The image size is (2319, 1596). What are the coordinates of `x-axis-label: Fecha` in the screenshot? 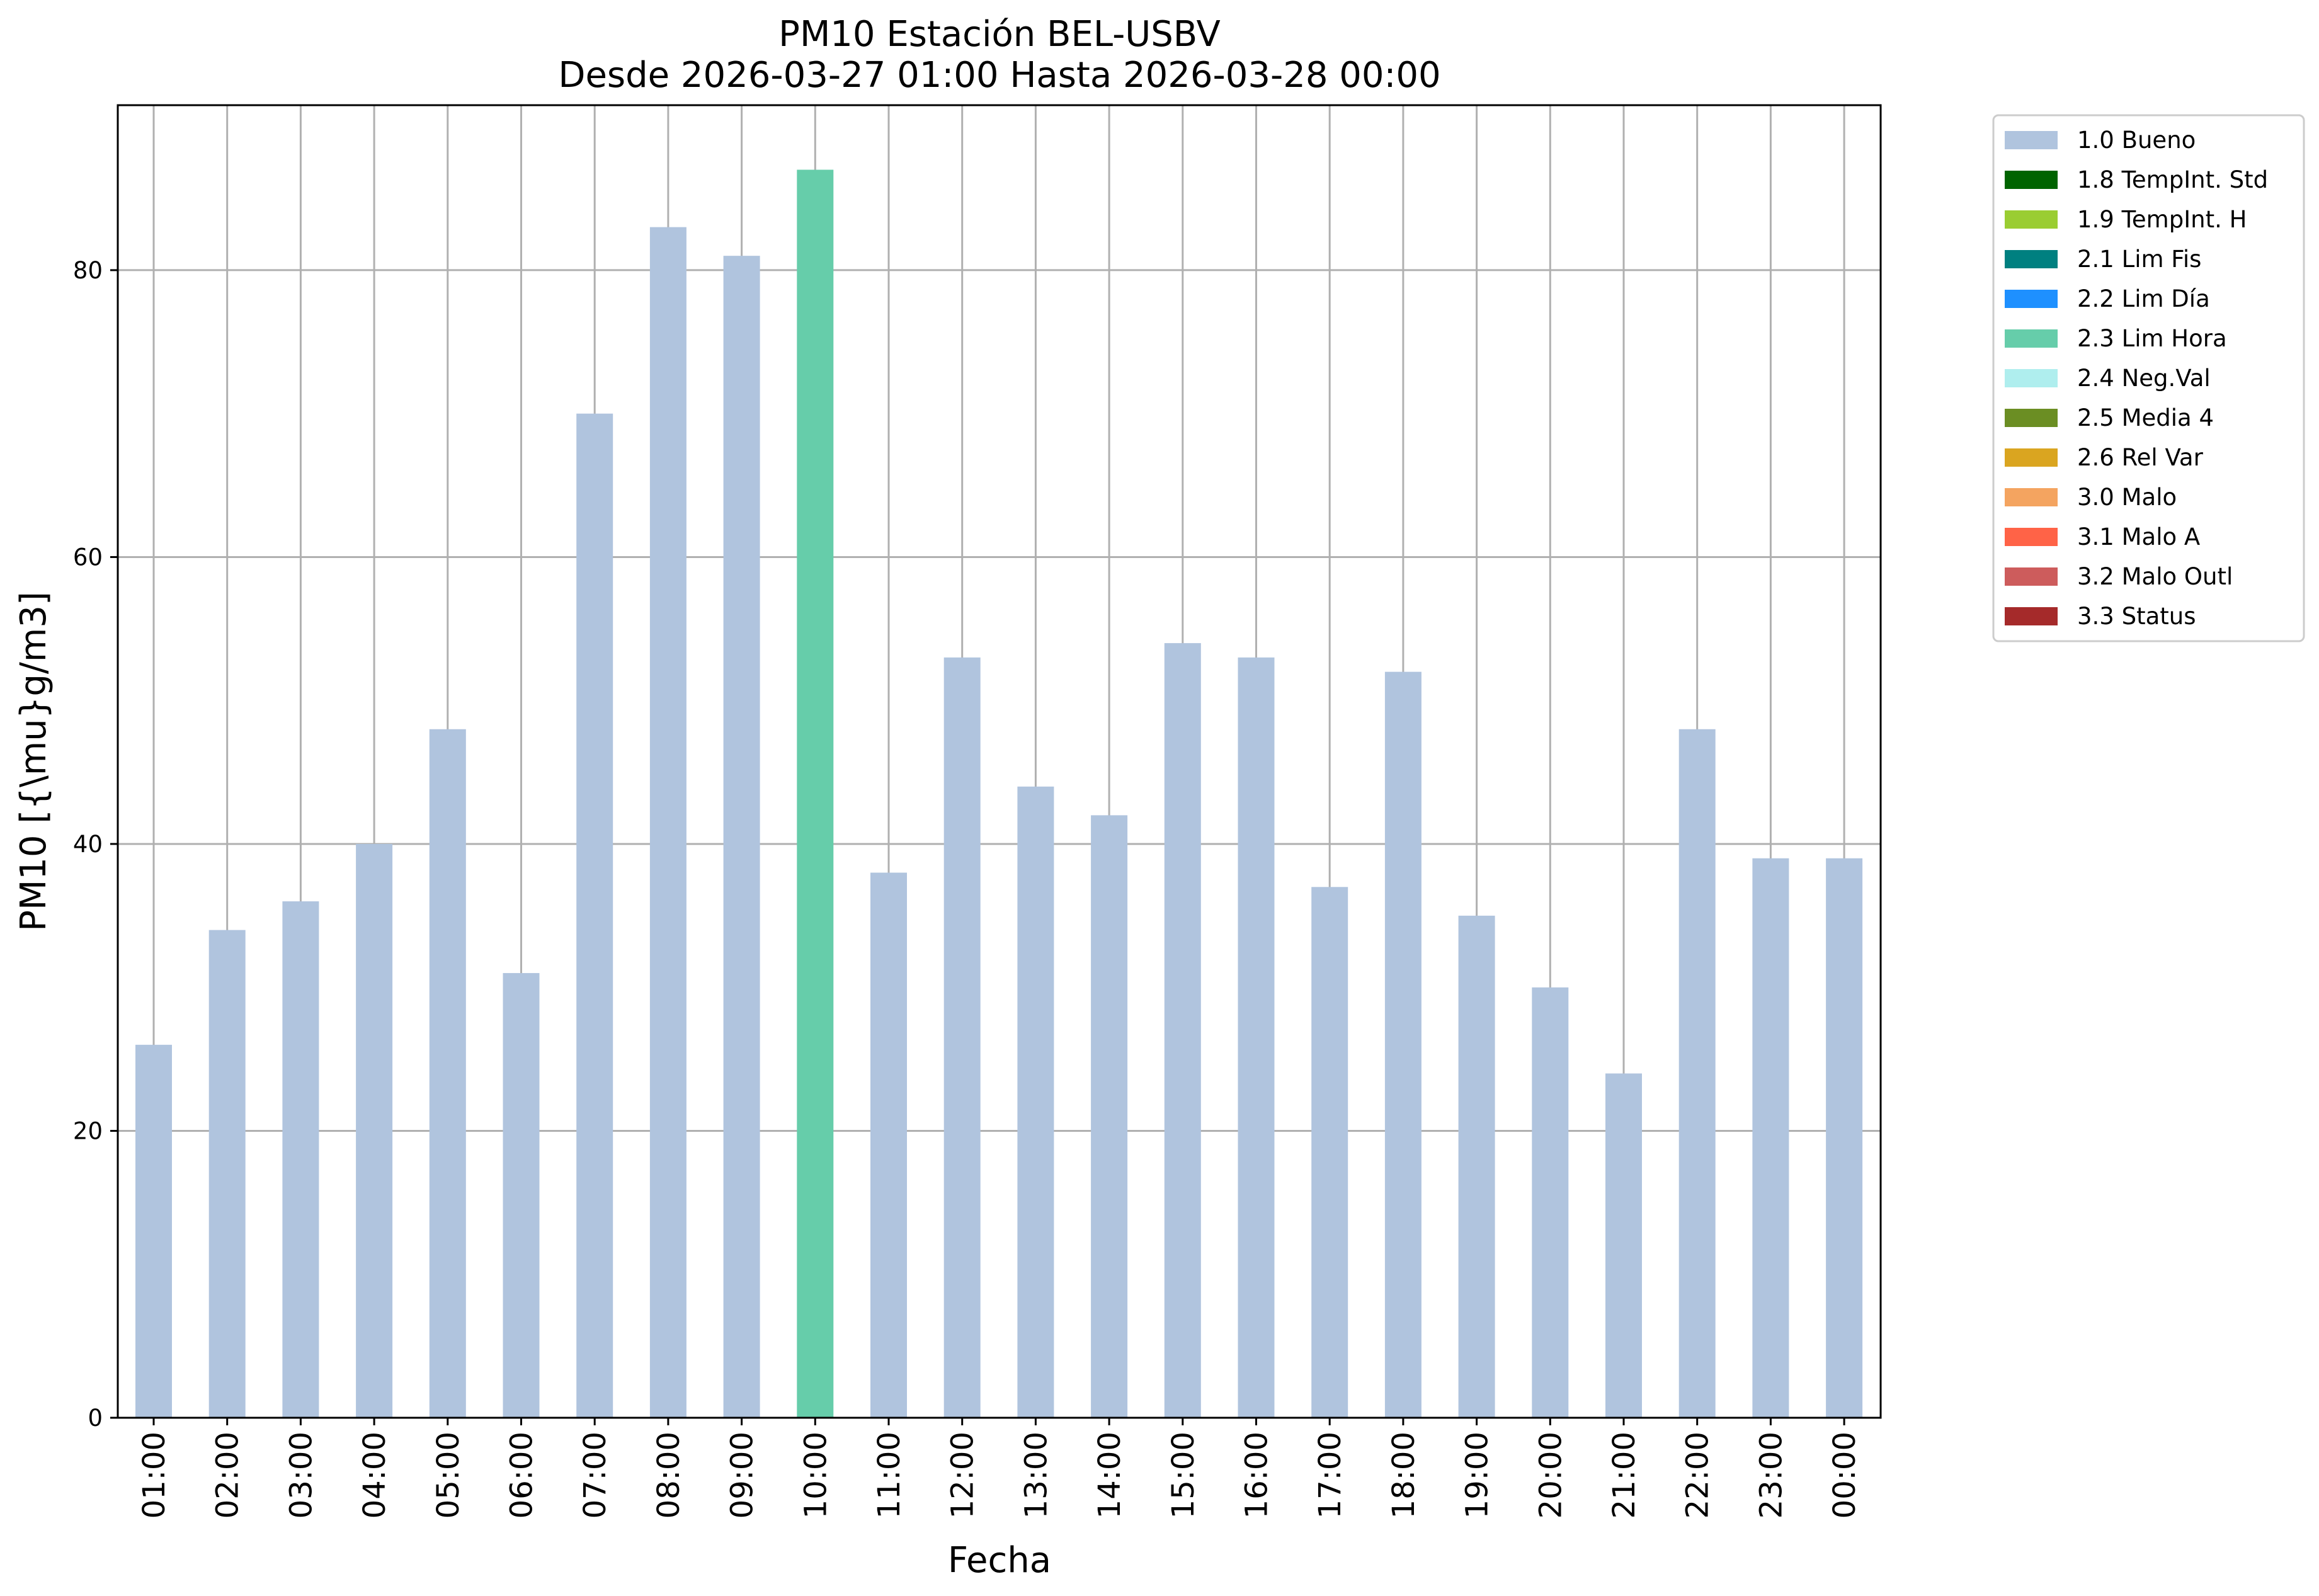 It's located at (999, 1560).